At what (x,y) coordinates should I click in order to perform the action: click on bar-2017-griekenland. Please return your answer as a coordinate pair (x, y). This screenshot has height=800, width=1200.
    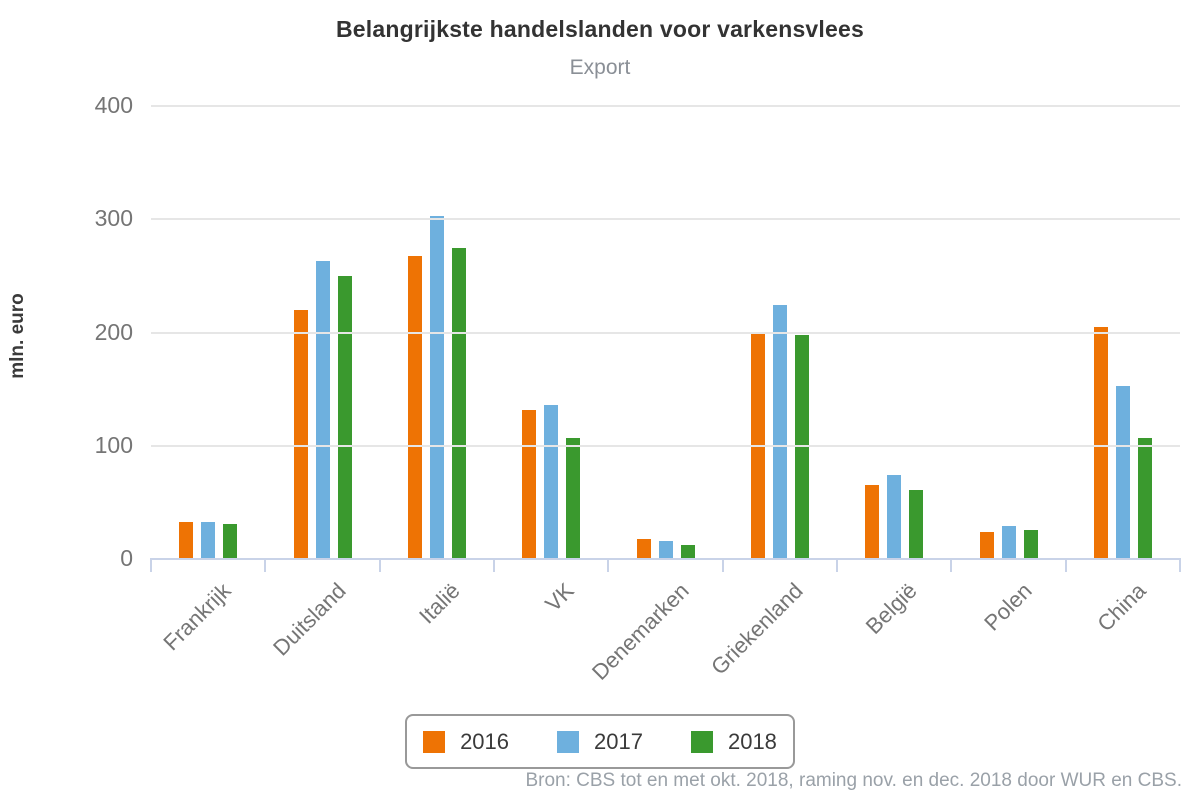
    Looking at the image, I should click on (779, 432).